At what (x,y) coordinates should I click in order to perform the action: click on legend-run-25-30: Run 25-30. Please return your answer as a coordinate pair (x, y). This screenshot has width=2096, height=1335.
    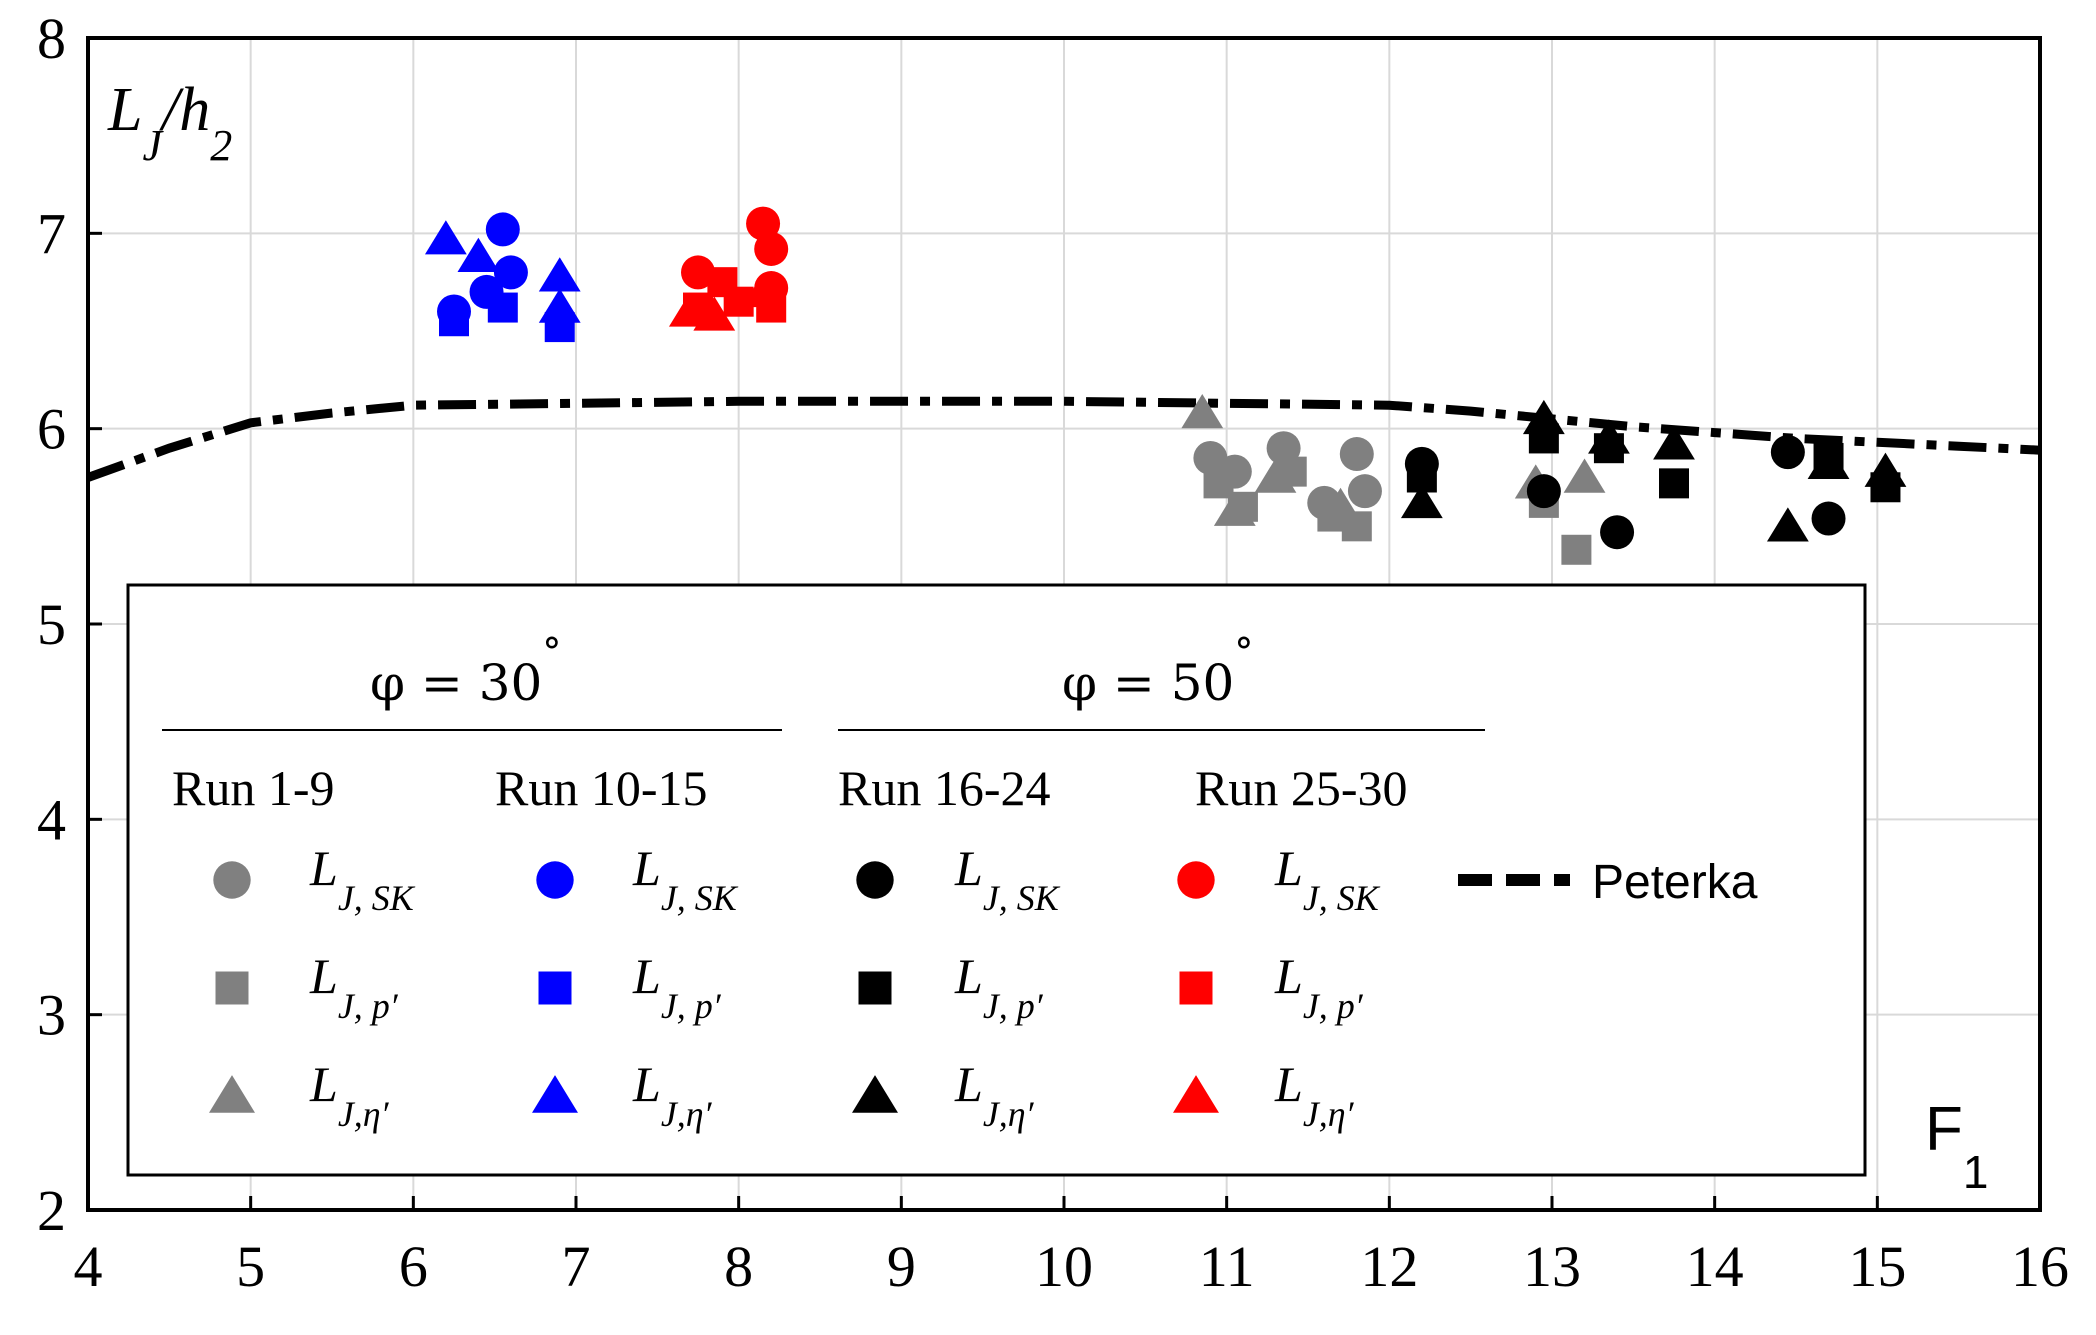
    Looking at the image, I should click on (1301, 788).